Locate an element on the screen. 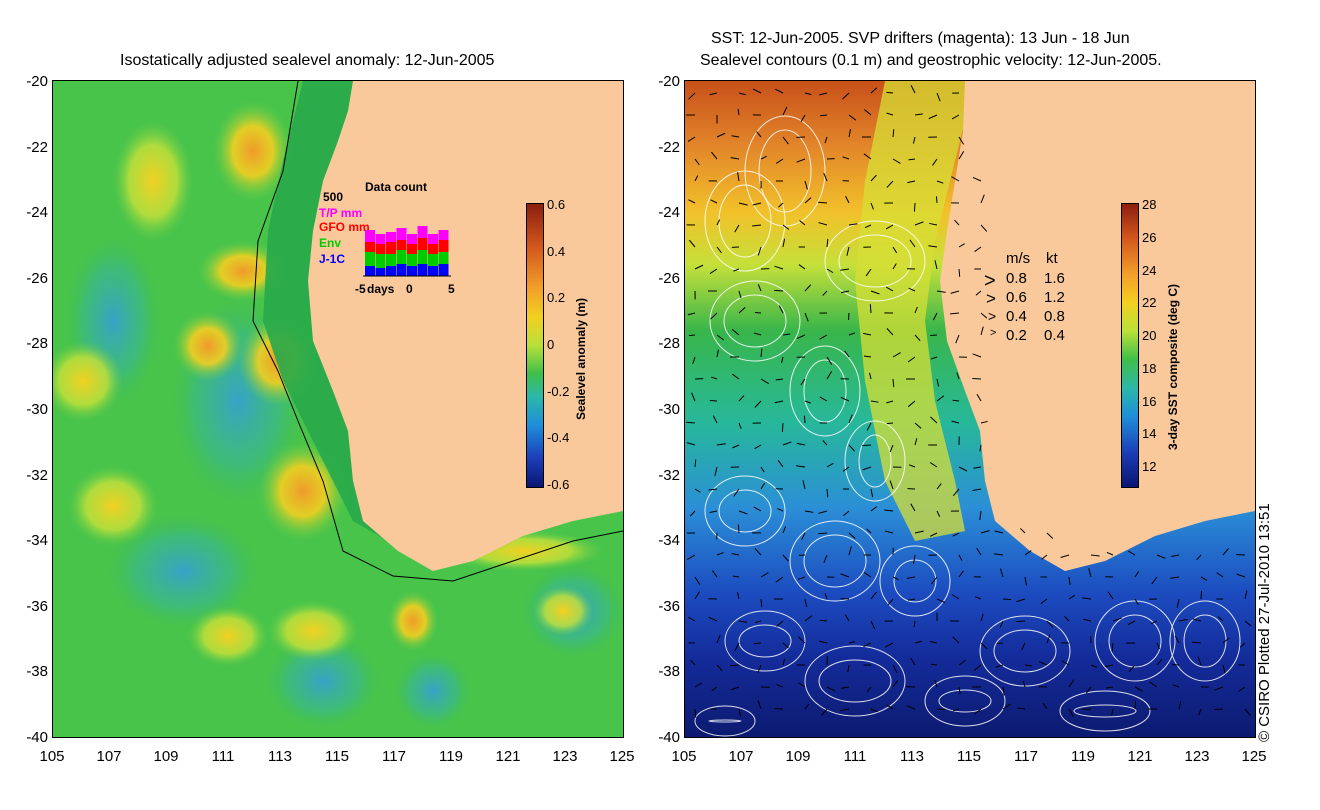 The height and width of the screenshot is (810, 1320). colorbar-tick-label: 26 is located at coordinates (1149, 237).